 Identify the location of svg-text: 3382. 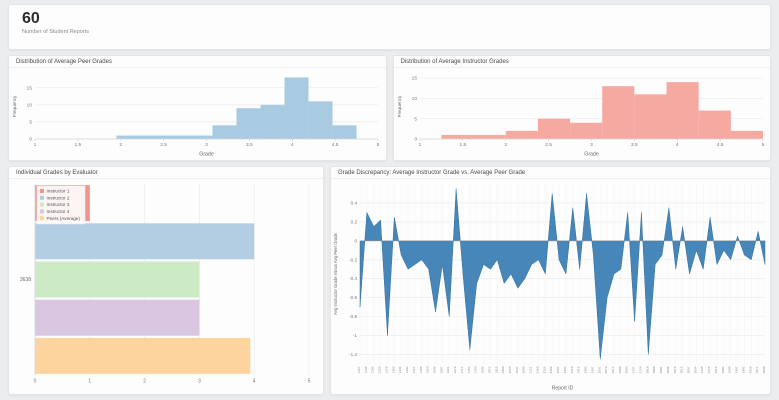
(743, 369).